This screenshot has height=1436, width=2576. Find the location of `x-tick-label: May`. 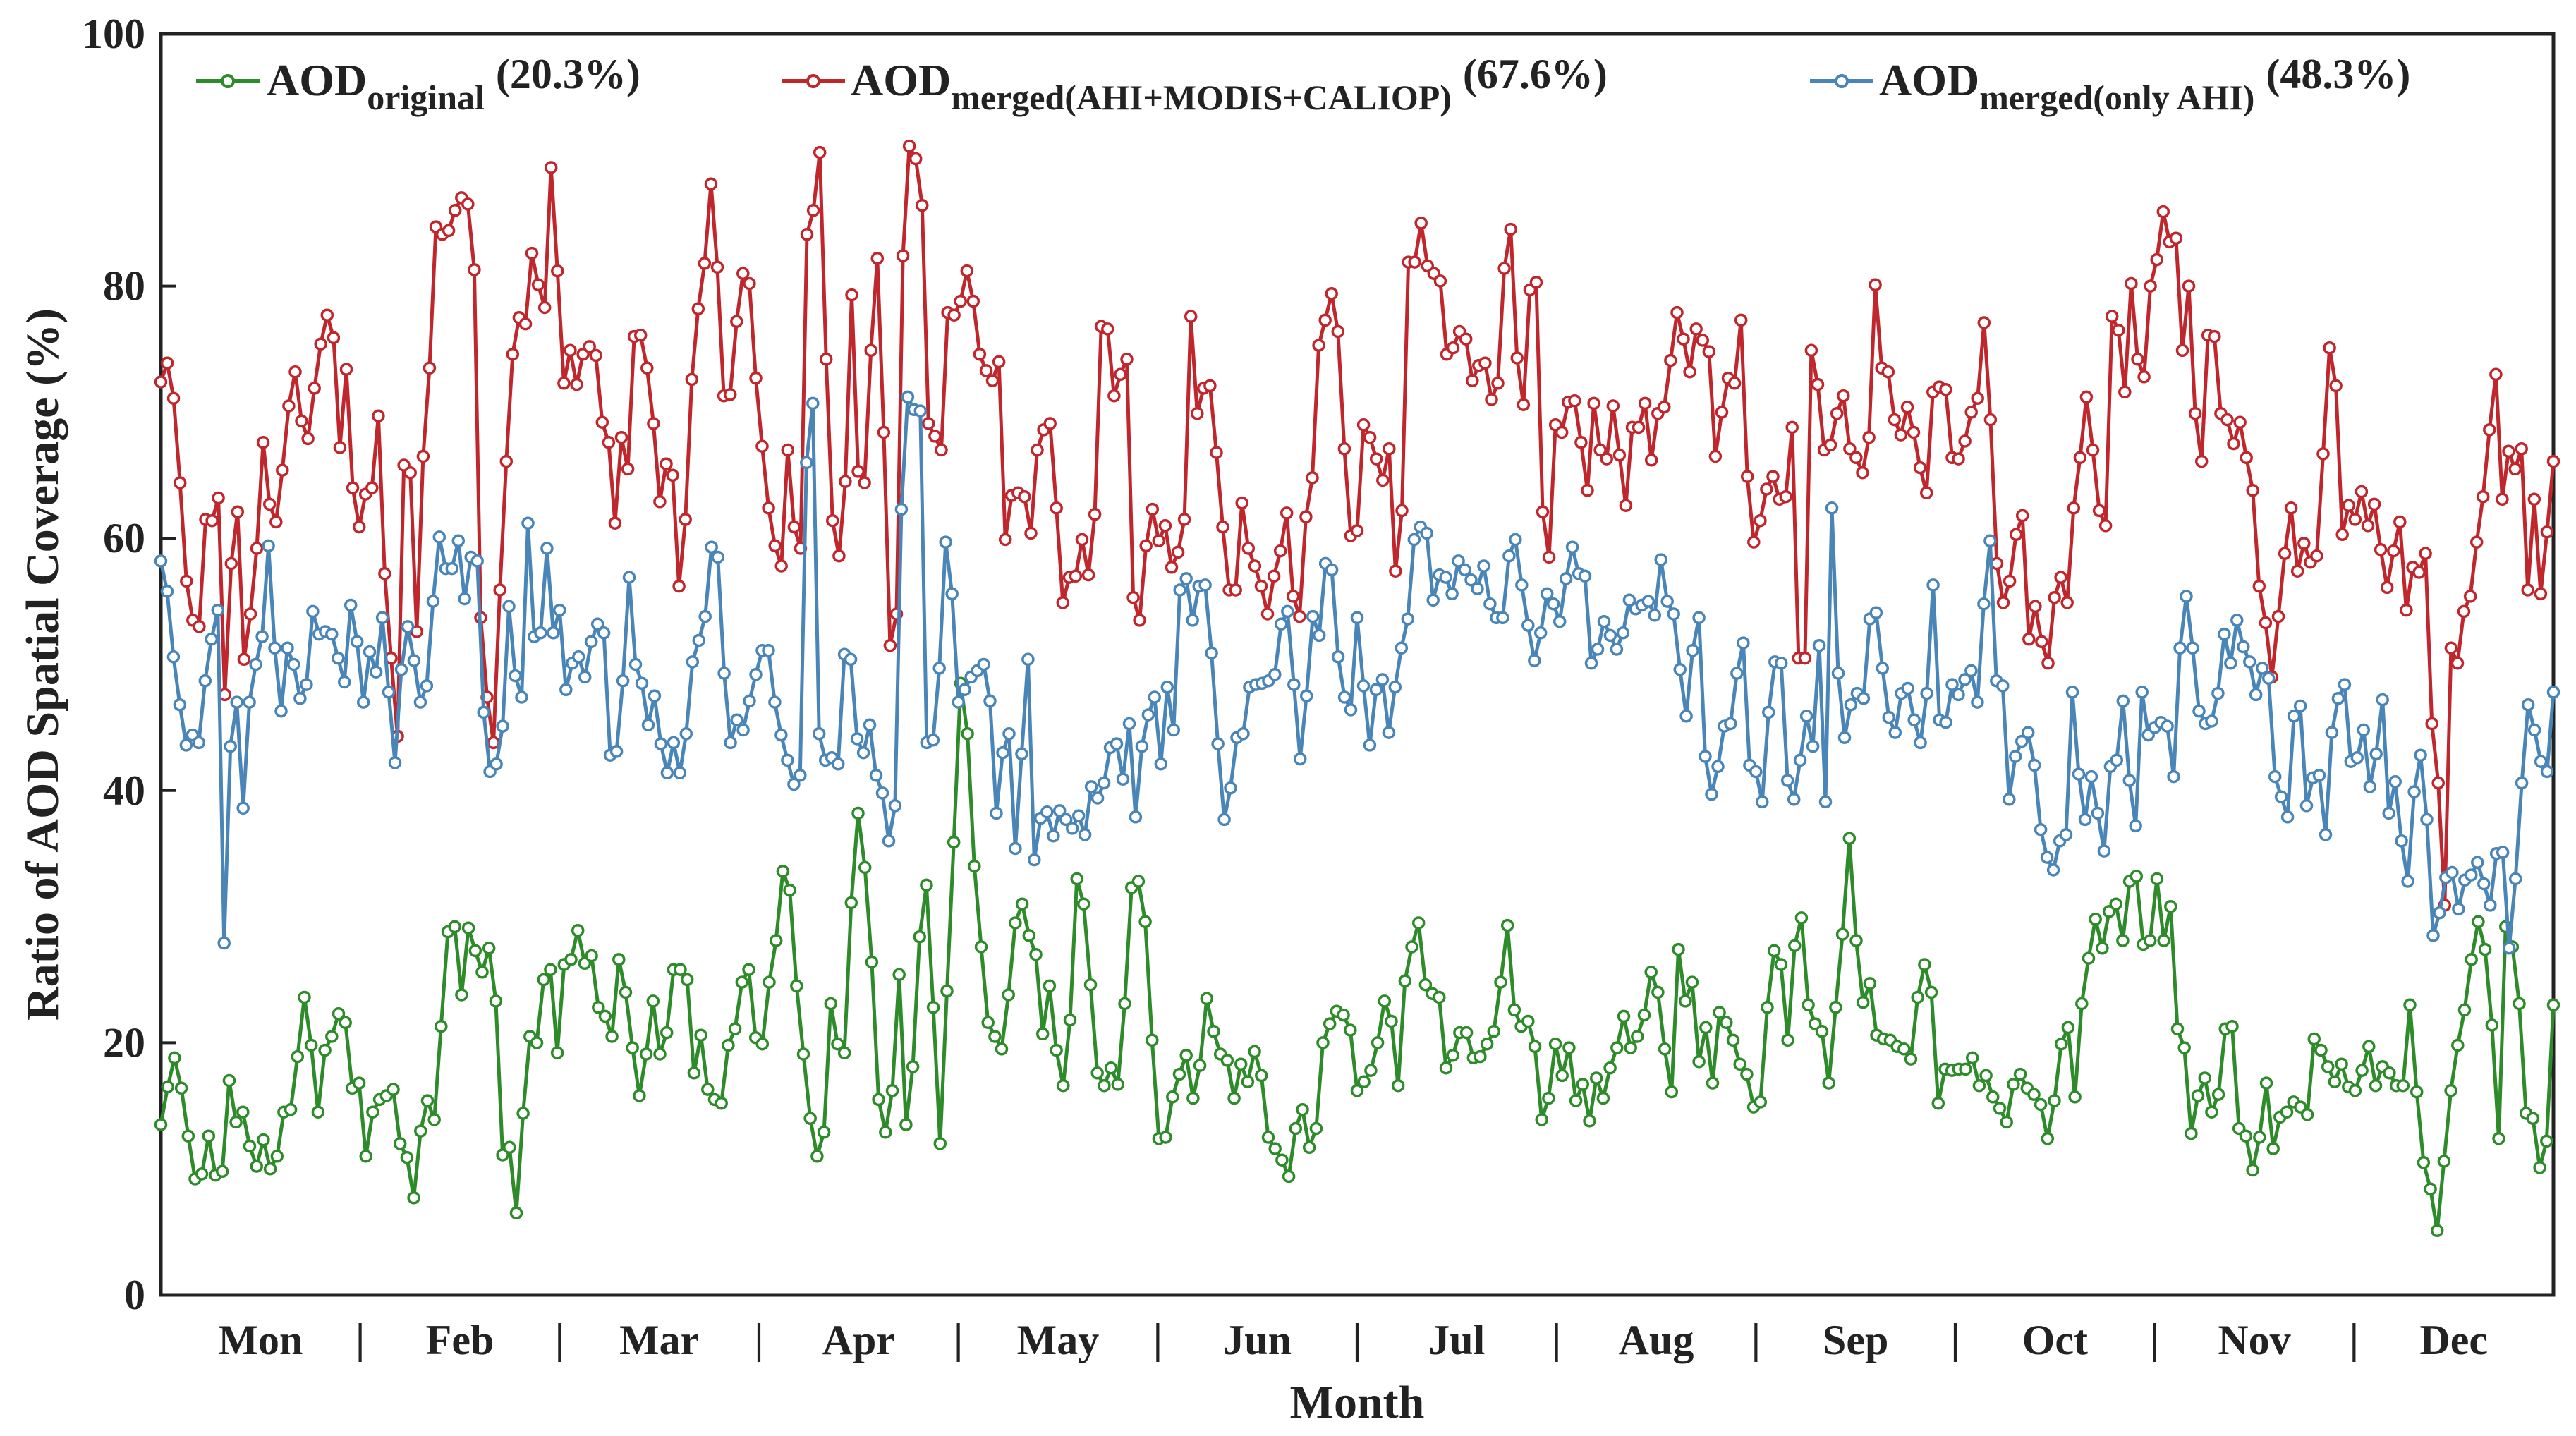

x-tick-label: May is located at coordinates (1058, 1340).